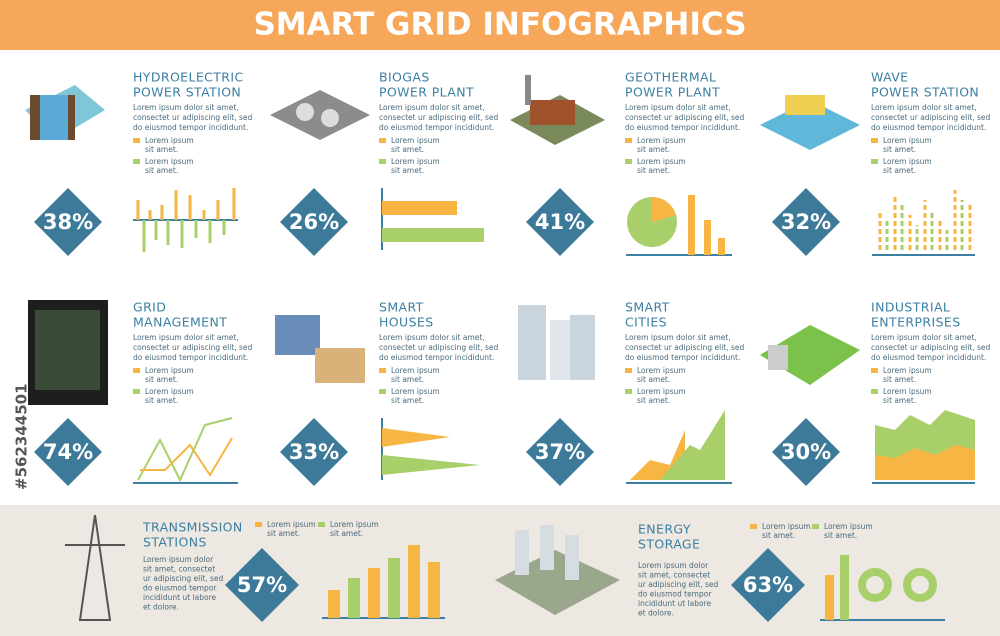 This screenshot has height=636, width=1000. Describe the element at coordinates (192, 527) in the screenshot. I see `section-title: TRANSMISSION` at that location.